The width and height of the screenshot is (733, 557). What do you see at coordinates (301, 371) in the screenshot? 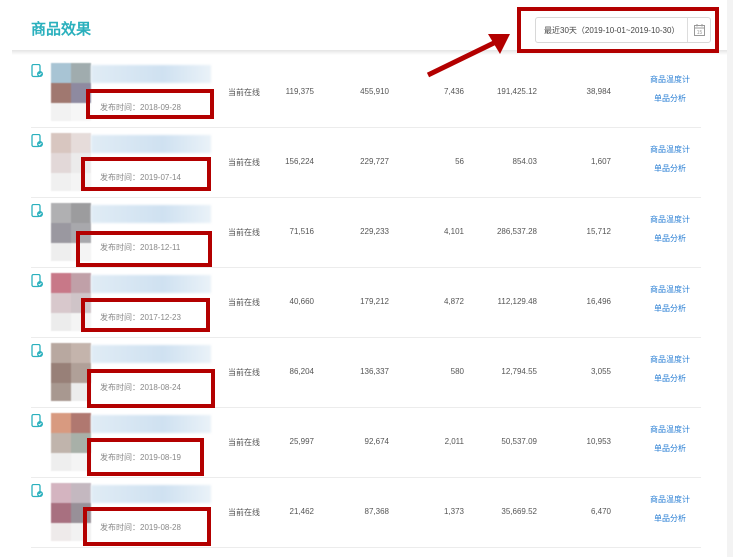
I see `metric-v1: 86,204` at bounding box center [301, 371].